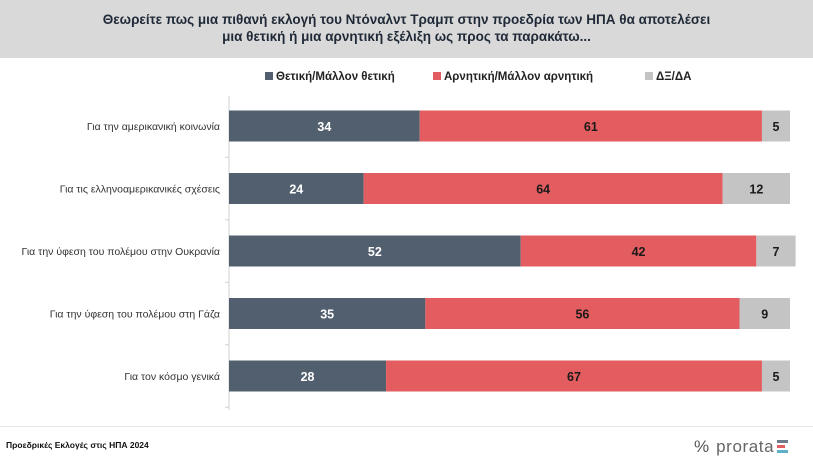  I want to click on data-label-5-series-2: 67, so click(574, 377).